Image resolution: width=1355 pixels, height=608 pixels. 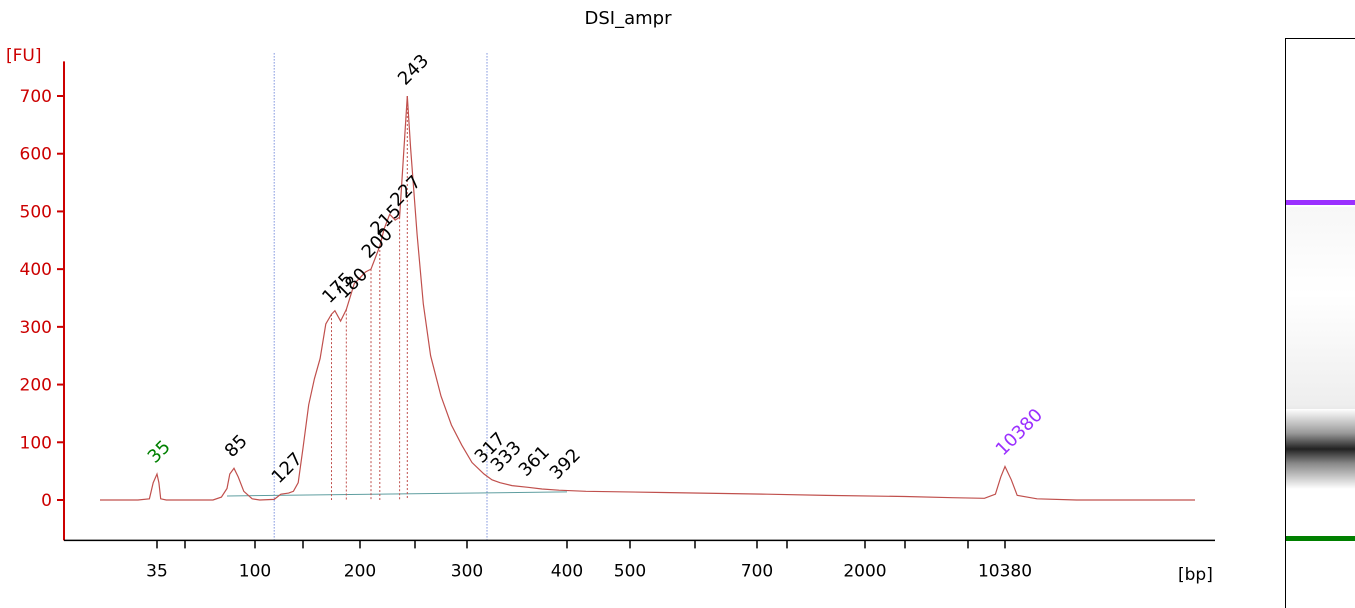 I want to click on baseline, so click(x=397, y=494).